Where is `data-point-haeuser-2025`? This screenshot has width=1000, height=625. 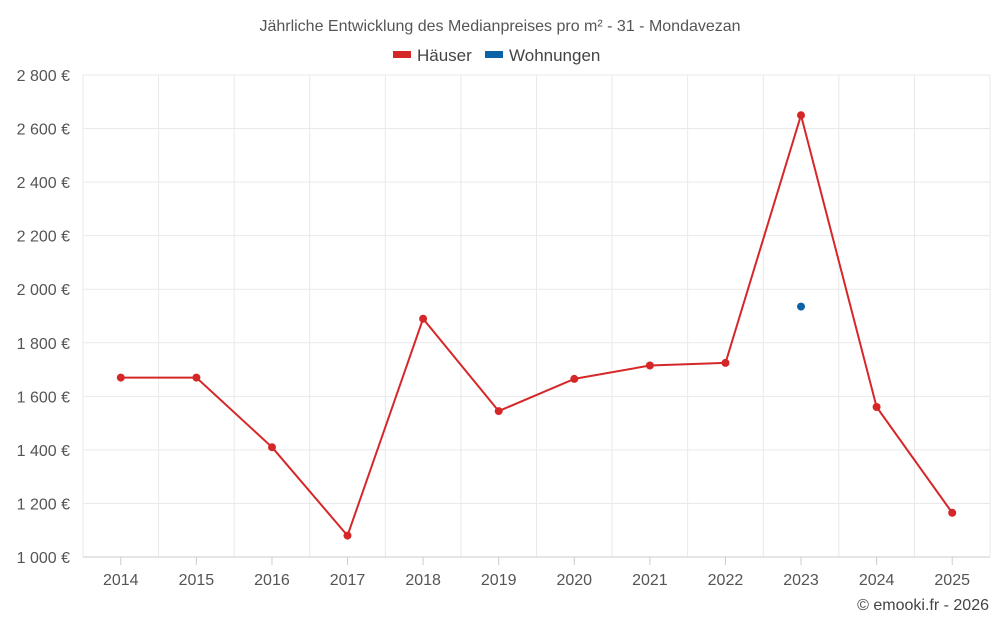 data-point-haeuser-2025 is located at coordinates (952, 512).